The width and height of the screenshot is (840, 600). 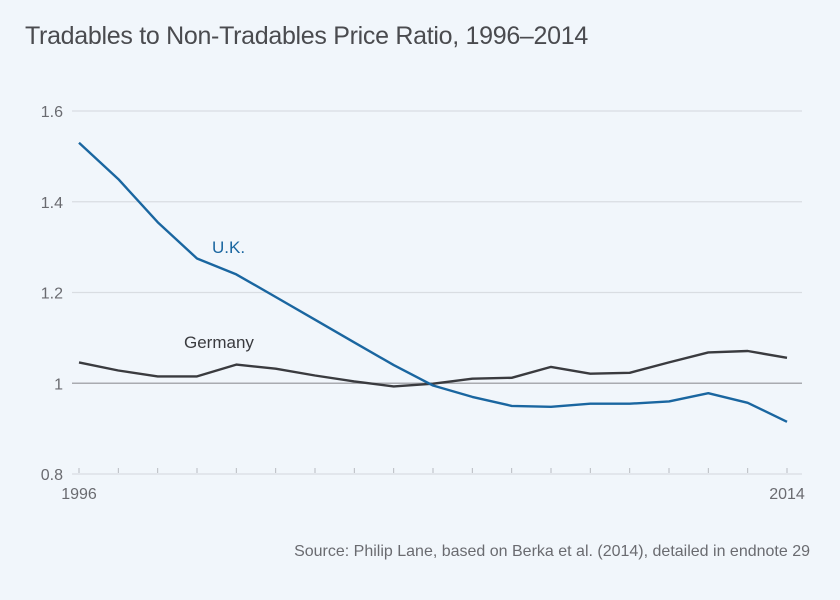 I want to click on y-tick-label: 1.2, so click(x=52, y=294).